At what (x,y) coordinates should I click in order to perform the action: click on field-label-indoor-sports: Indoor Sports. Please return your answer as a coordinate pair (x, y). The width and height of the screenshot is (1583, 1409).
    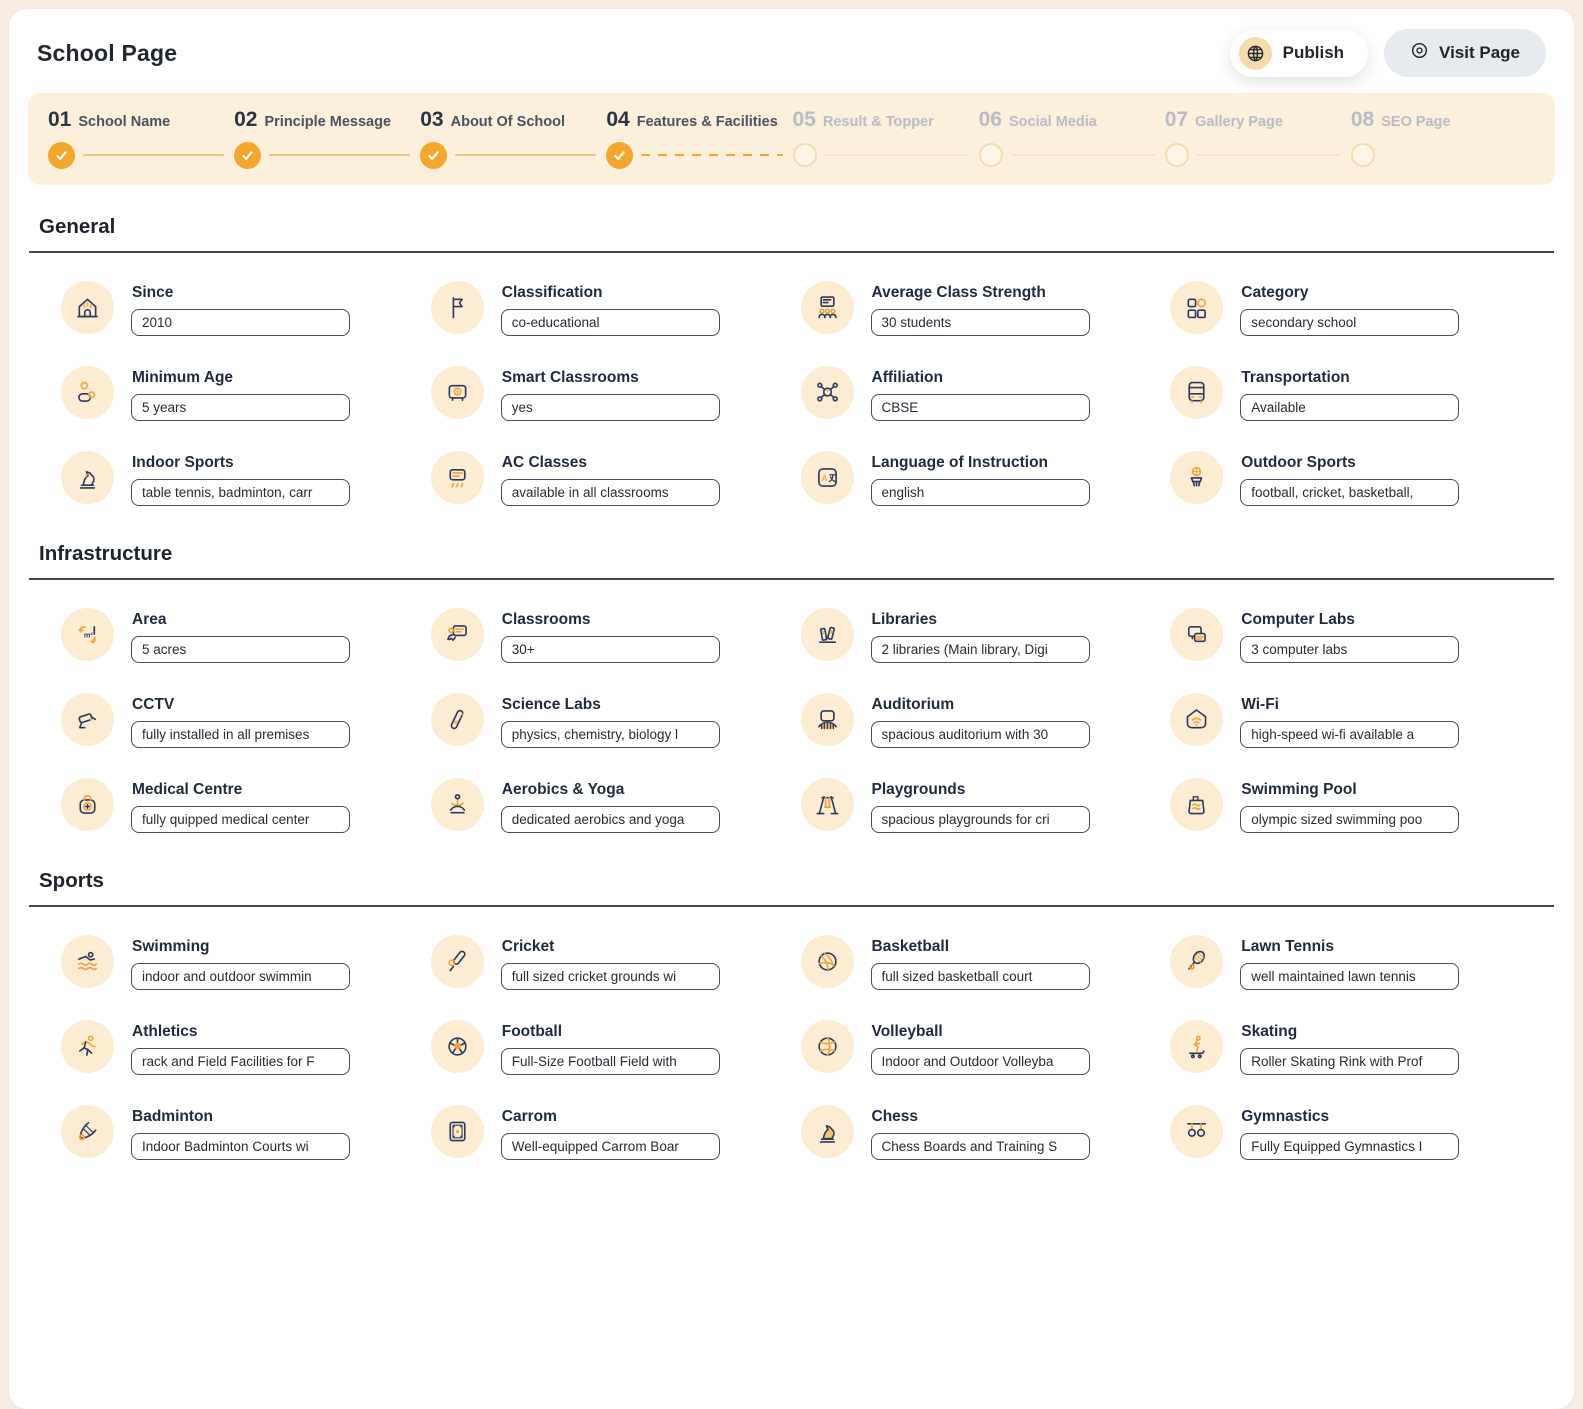
    Looking at the image, I should click on (183, 462).